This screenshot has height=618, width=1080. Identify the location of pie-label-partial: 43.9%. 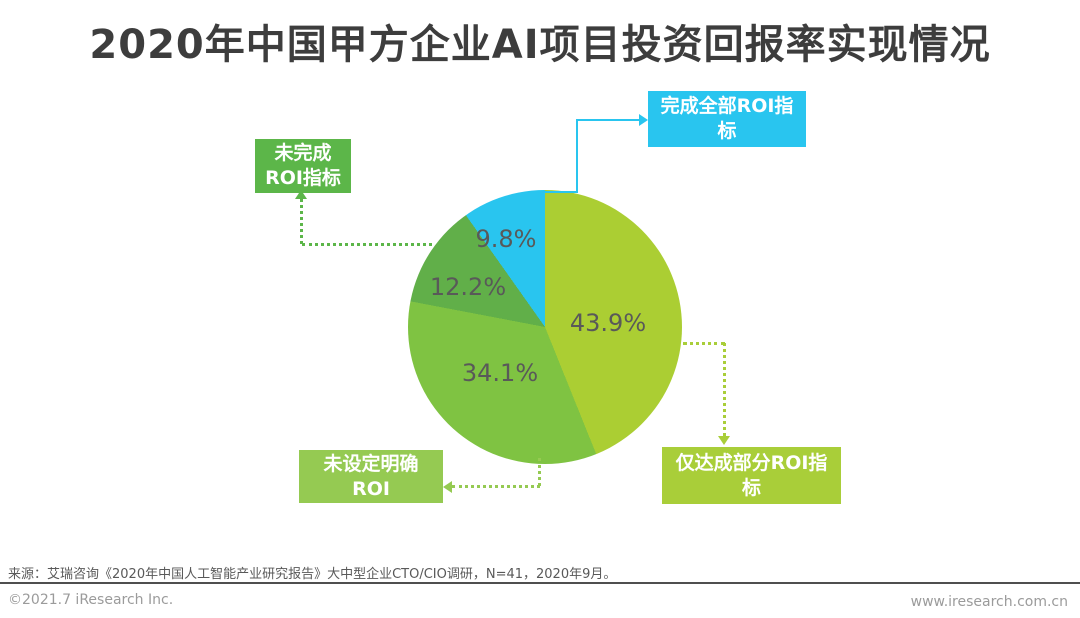
(608, 323).